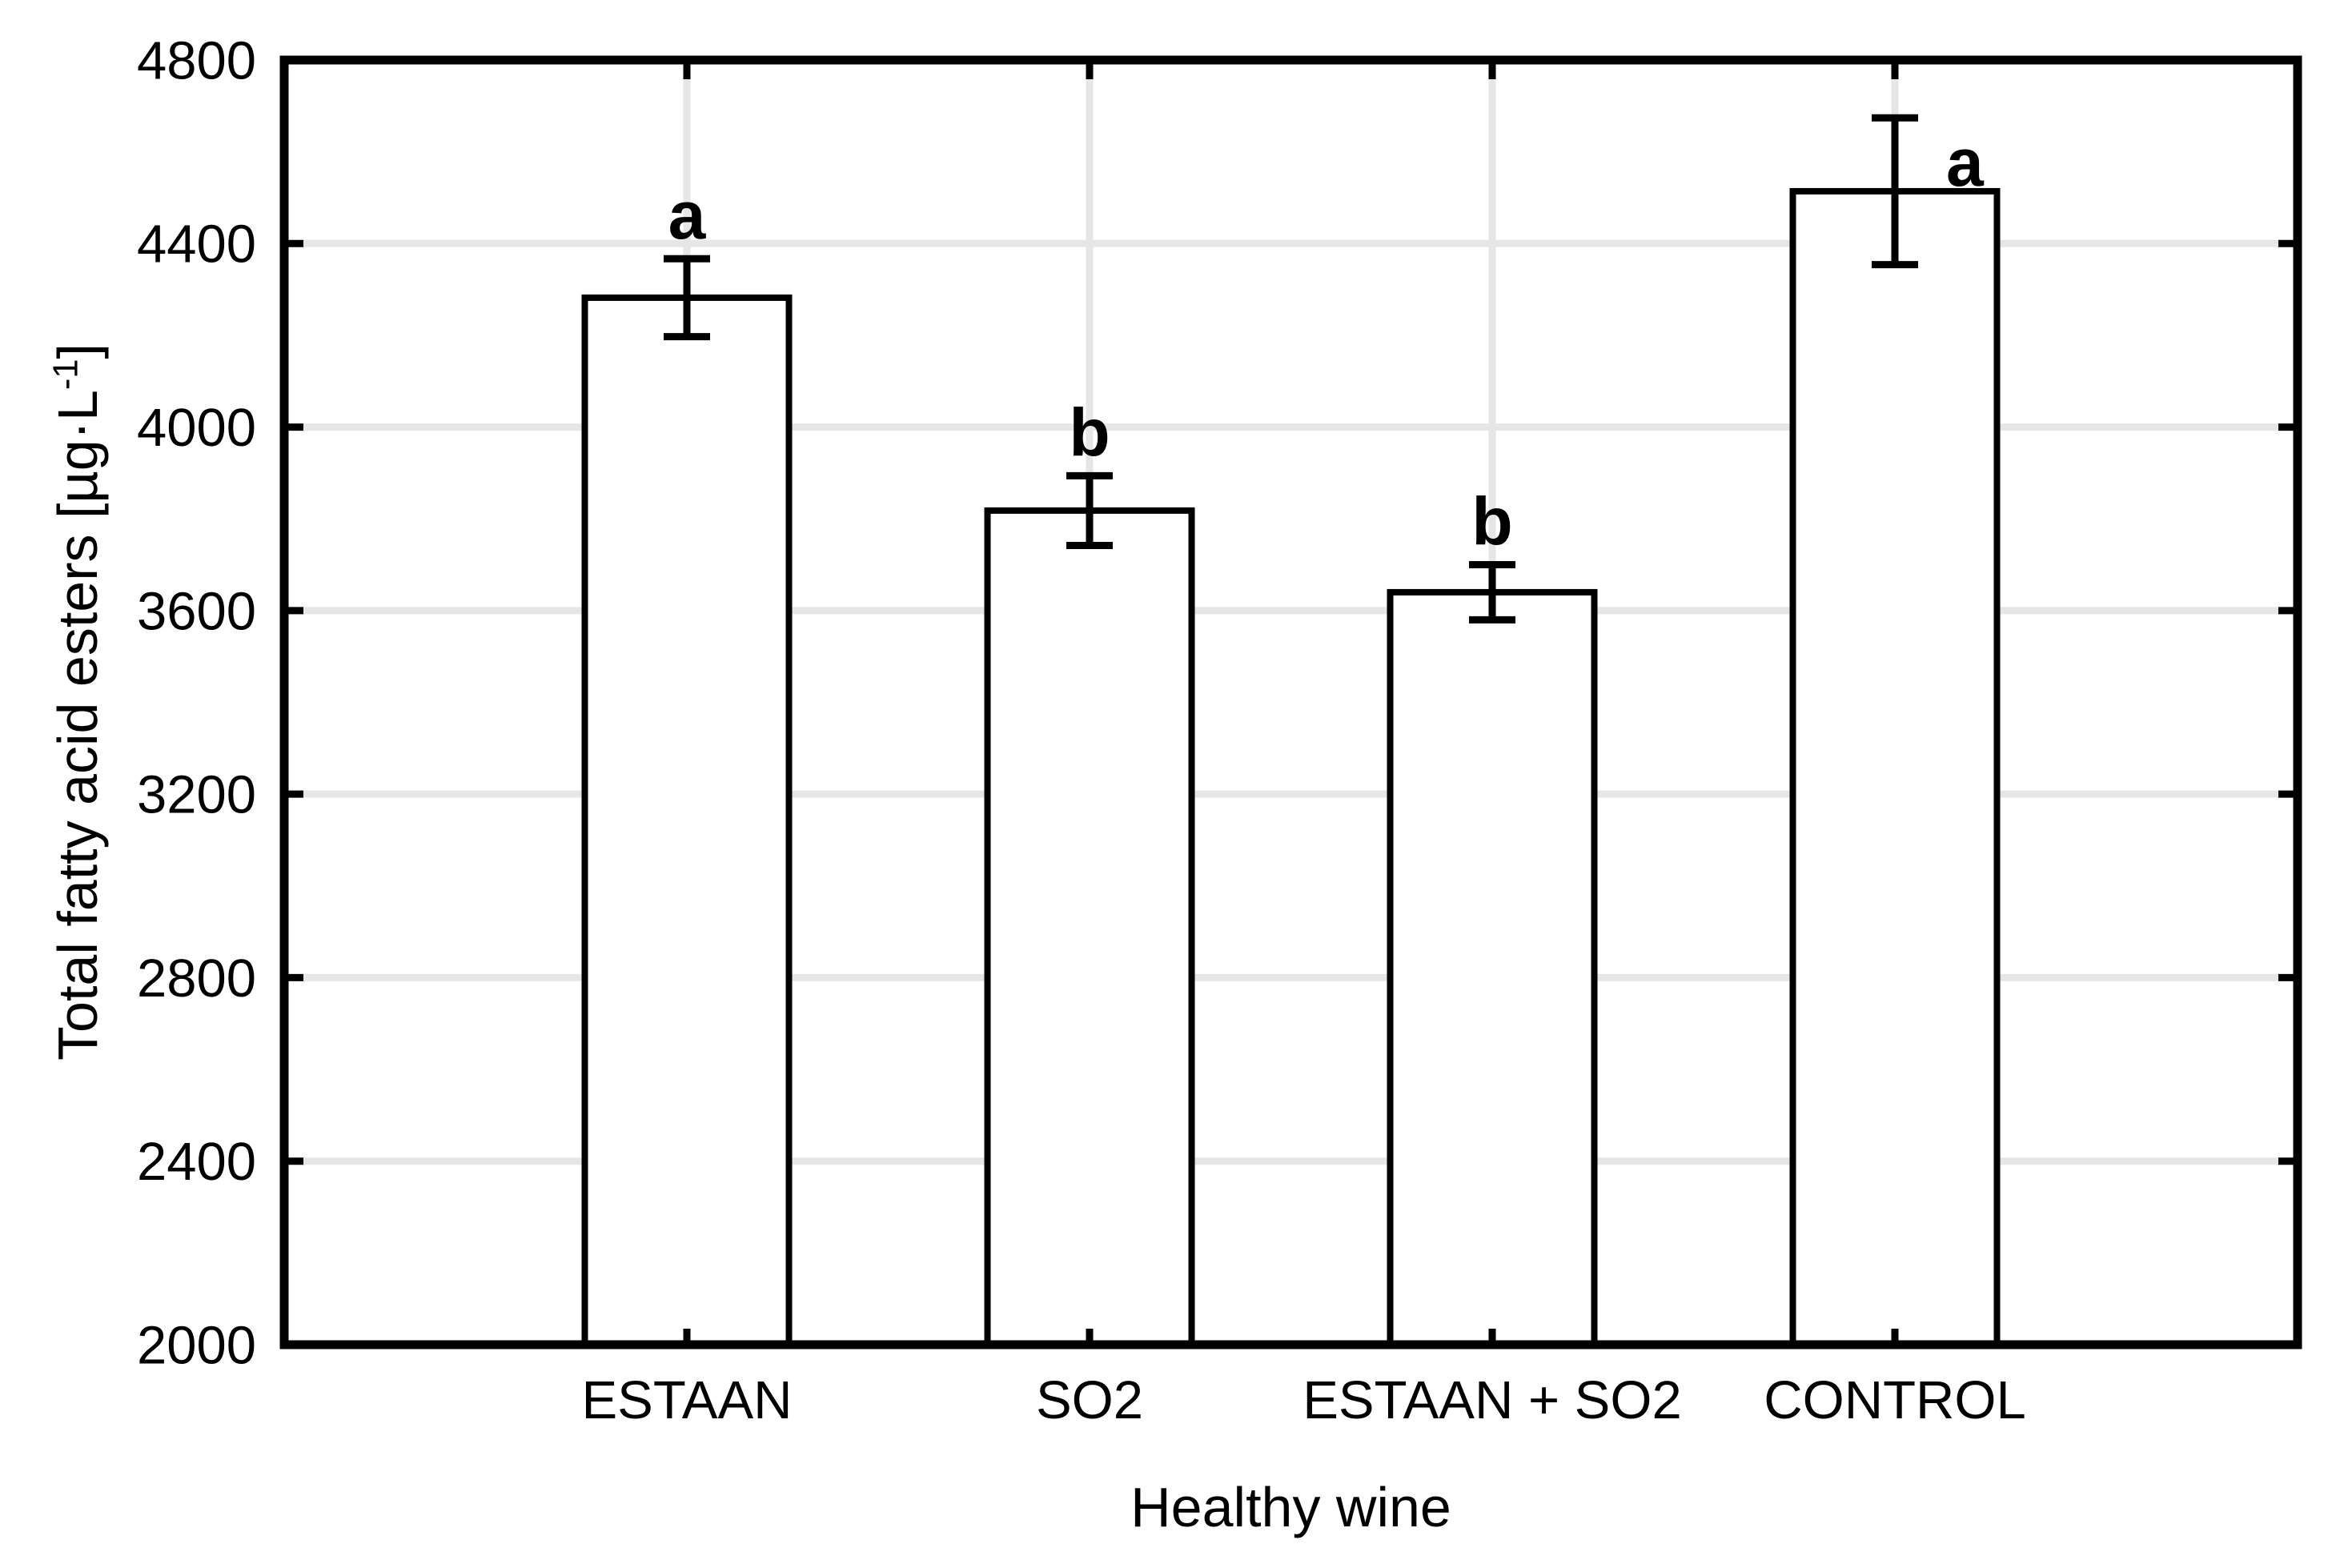 This screenshot has width=2332, height=1568. Describe the element at coordinates (686, 1400) in the screenshot. I see `x-category-label: ESTAAN` at that location.